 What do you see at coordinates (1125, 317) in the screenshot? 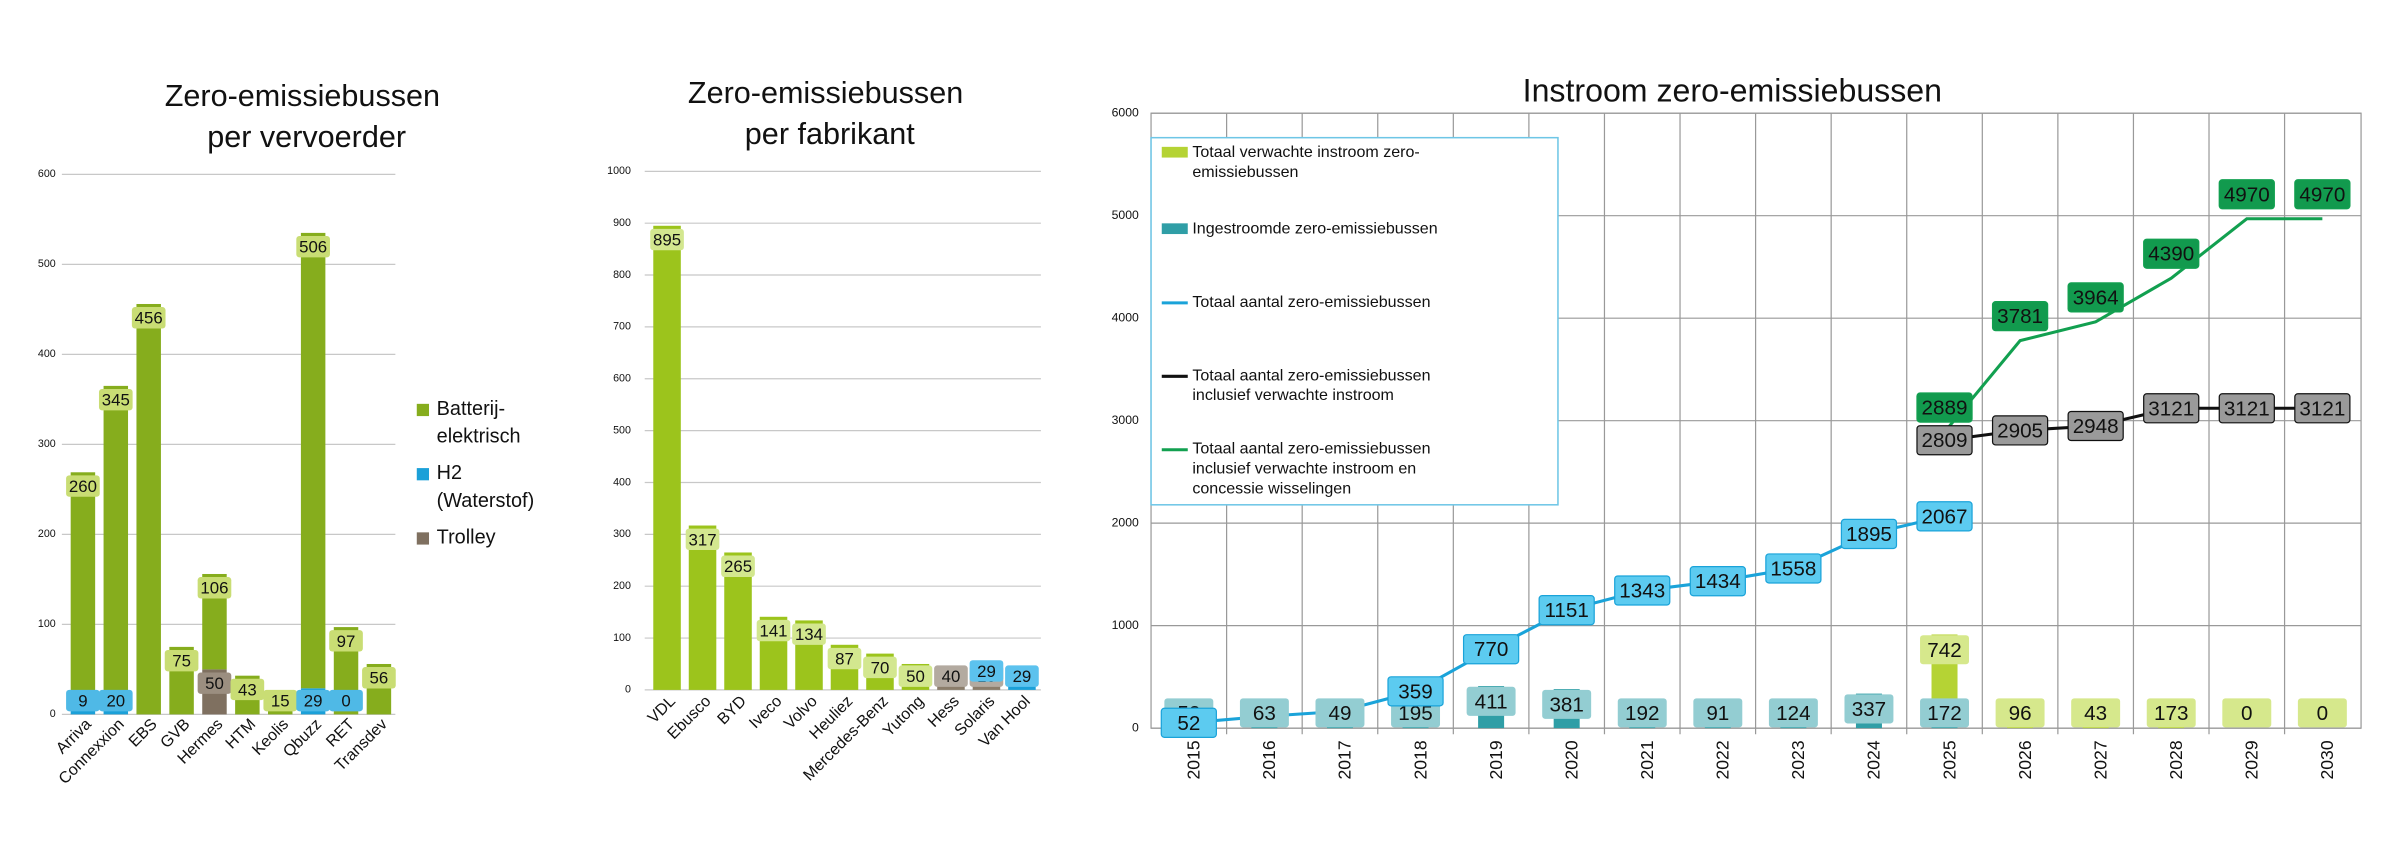
I see `y-tick-label: 4000` at bounding box center [1125, 317].